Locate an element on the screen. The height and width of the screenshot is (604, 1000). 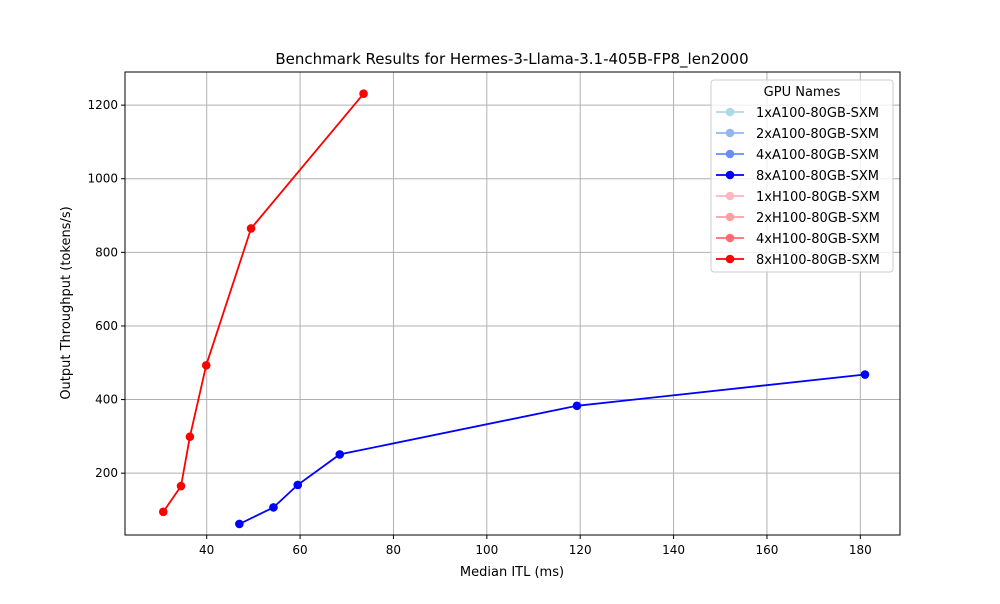
legend-label: 1xA100-80GB-SXM is located at coordinates (817, 113).